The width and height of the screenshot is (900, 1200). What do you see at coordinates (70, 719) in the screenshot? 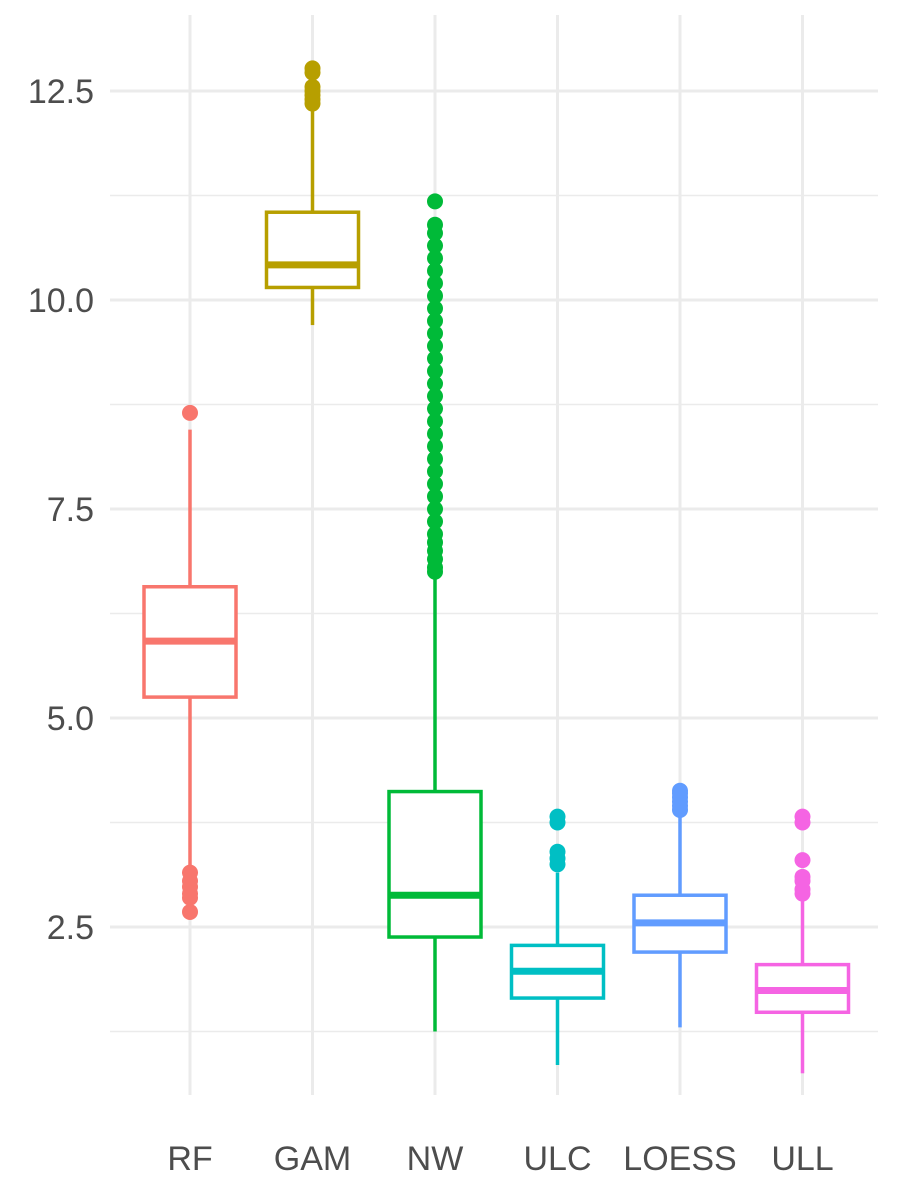
I see `y-tick-label: 5.0` at bounding box center [70, 719].